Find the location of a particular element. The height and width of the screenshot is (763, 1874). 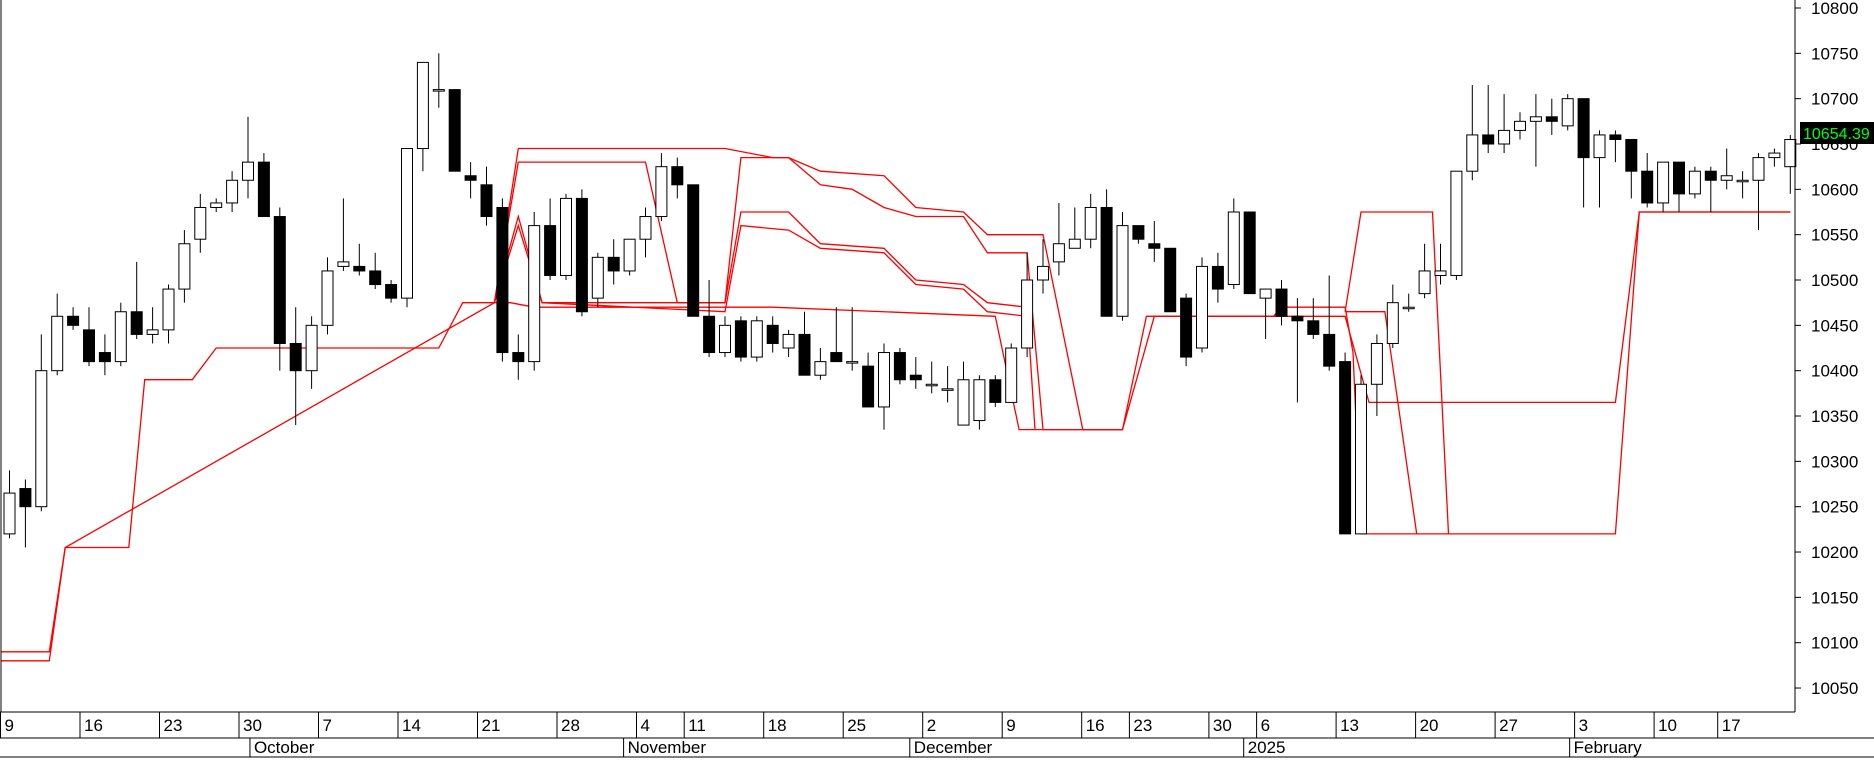

x-day-label: 16 is located at coordinates (93, 725).